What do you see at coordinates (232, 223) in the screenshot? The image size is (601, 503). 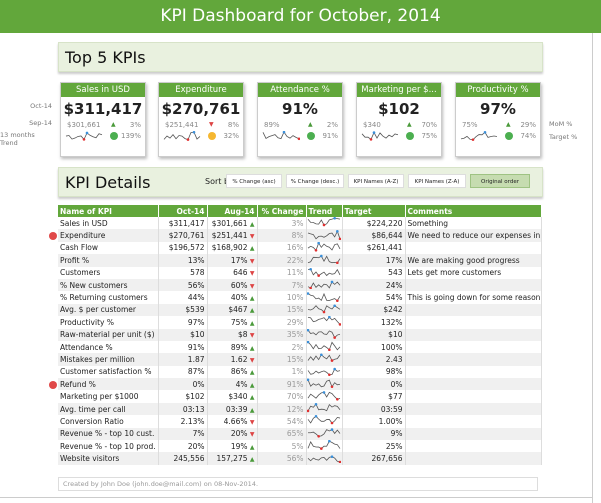 I see `kpi-previous: $301,661 ▲` at bounding box center [232, 223].